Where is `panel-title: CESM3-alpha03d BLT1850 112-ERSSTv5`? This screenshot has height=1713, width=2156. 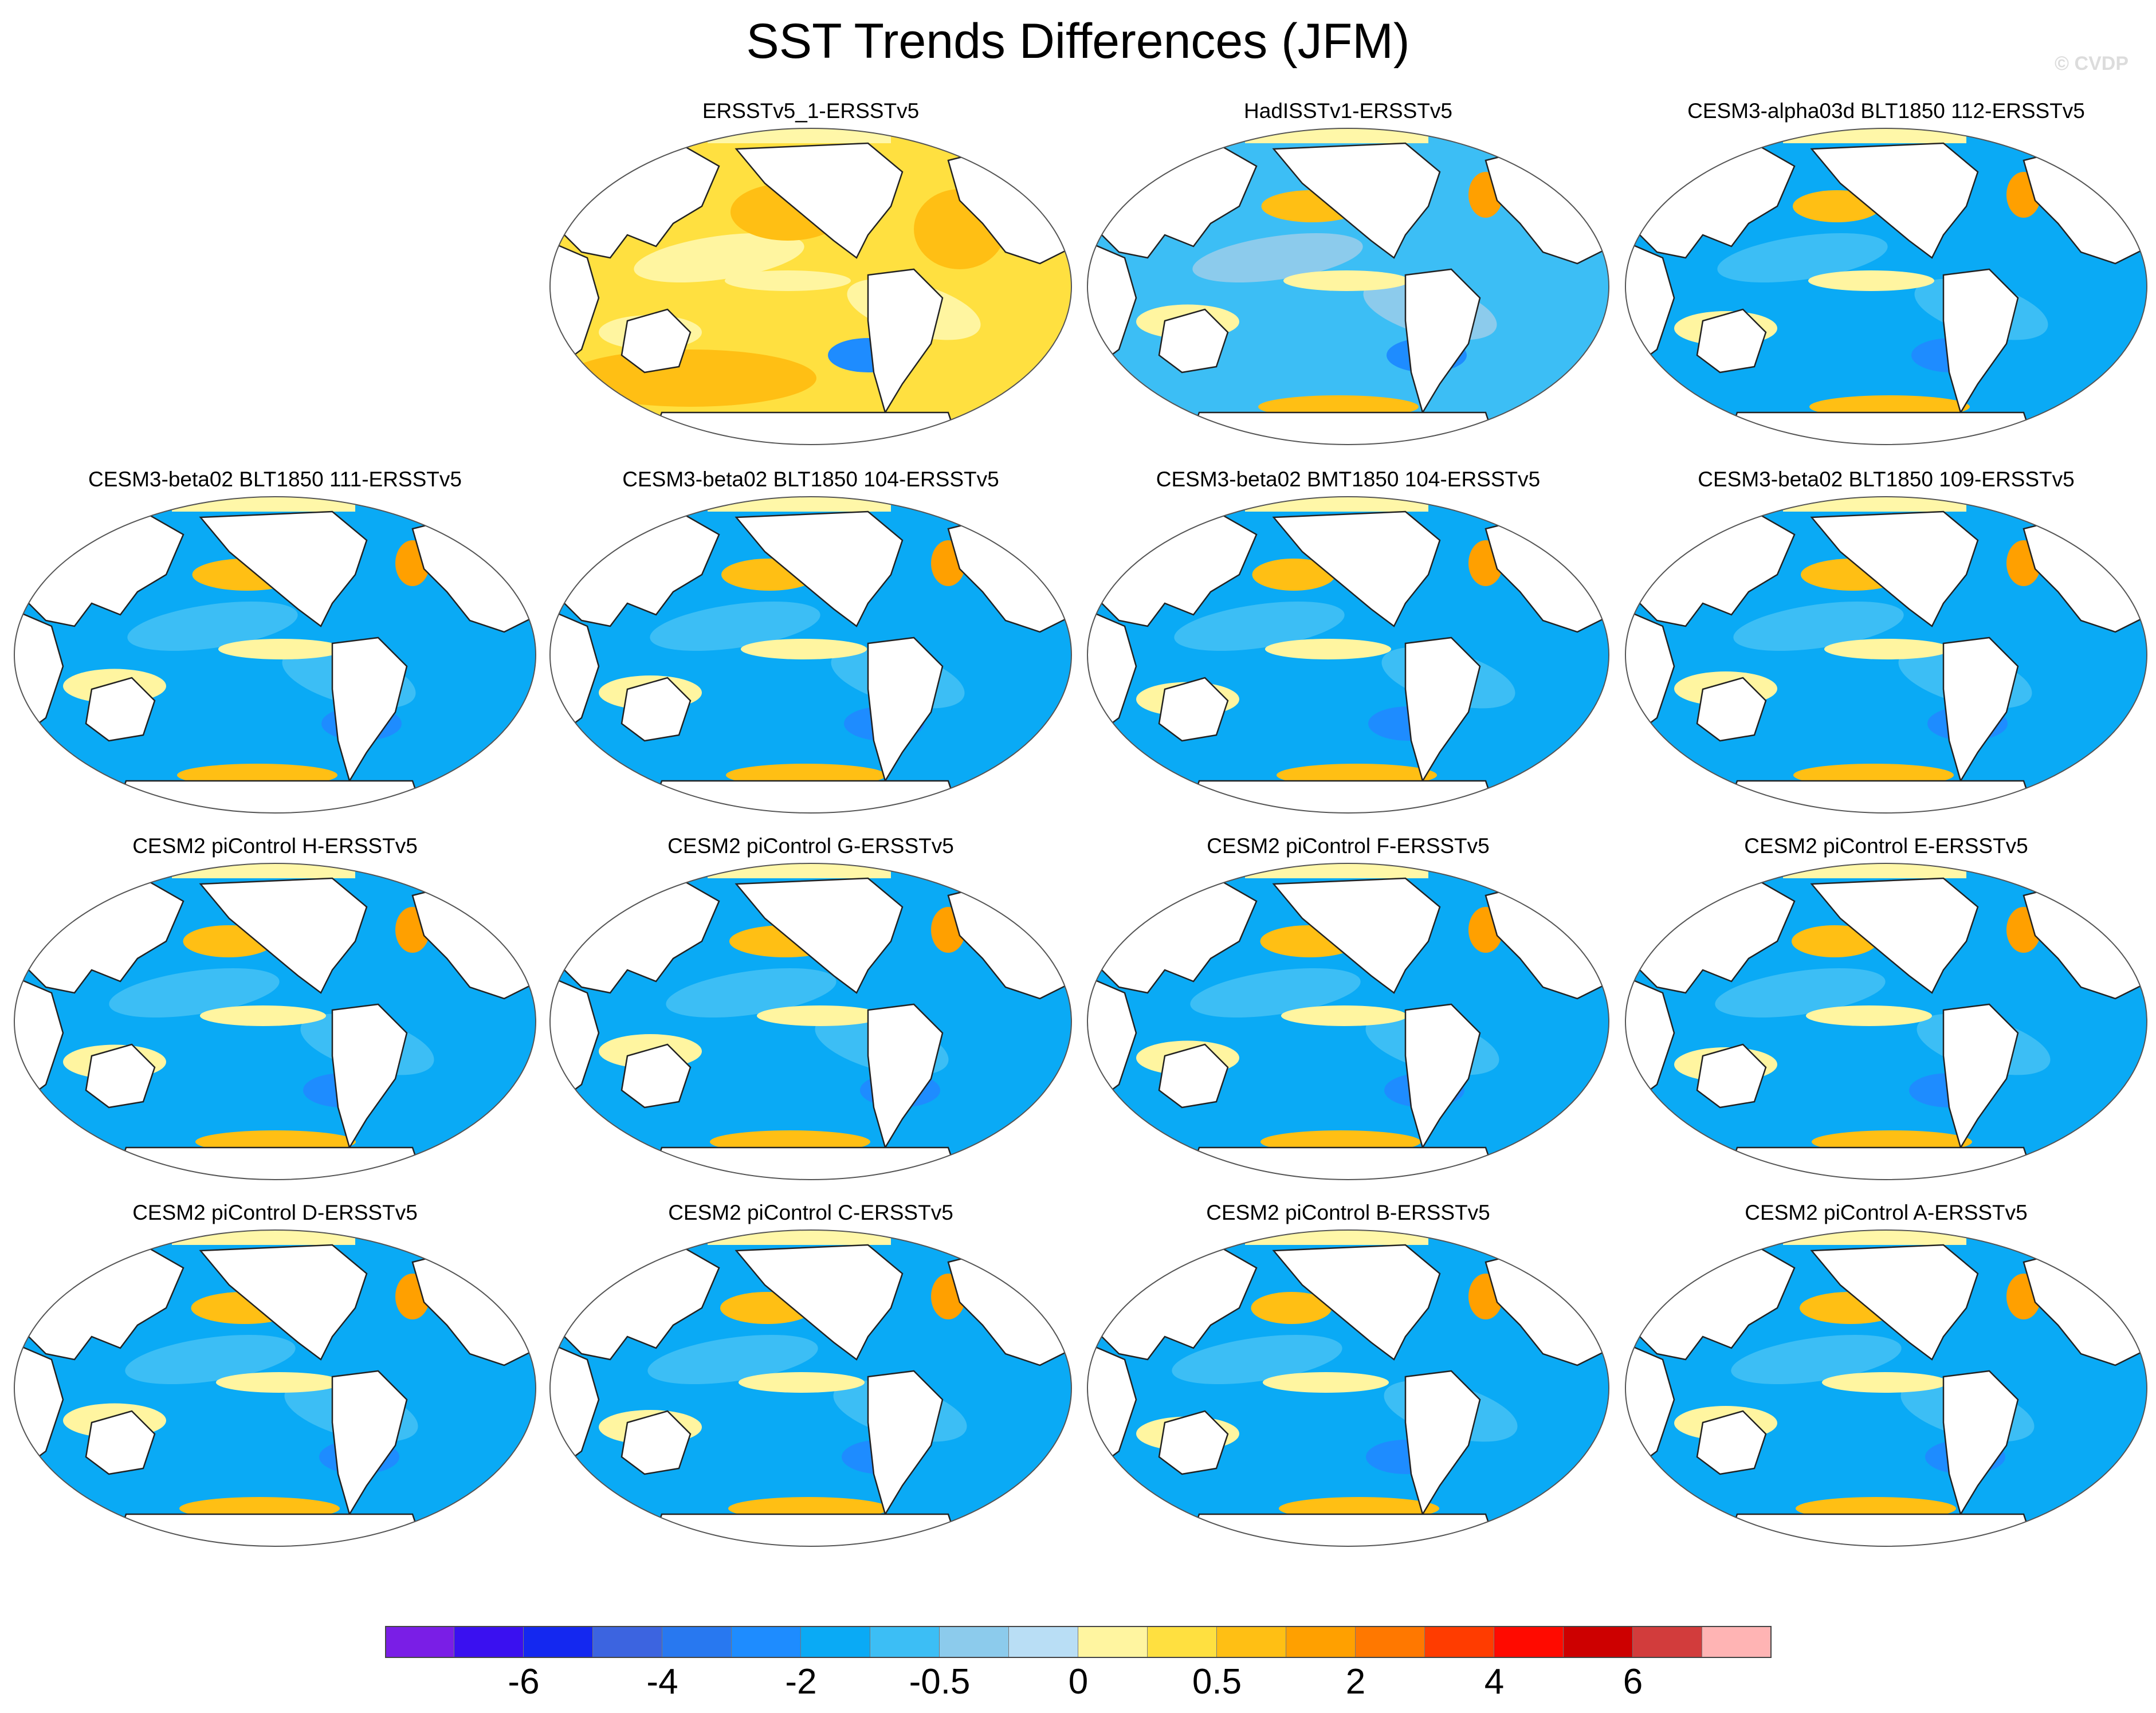 panel-title: CESM3-alpha03d BLT1850 112-ERSSTv5 is located at coordinates (1886, 111).